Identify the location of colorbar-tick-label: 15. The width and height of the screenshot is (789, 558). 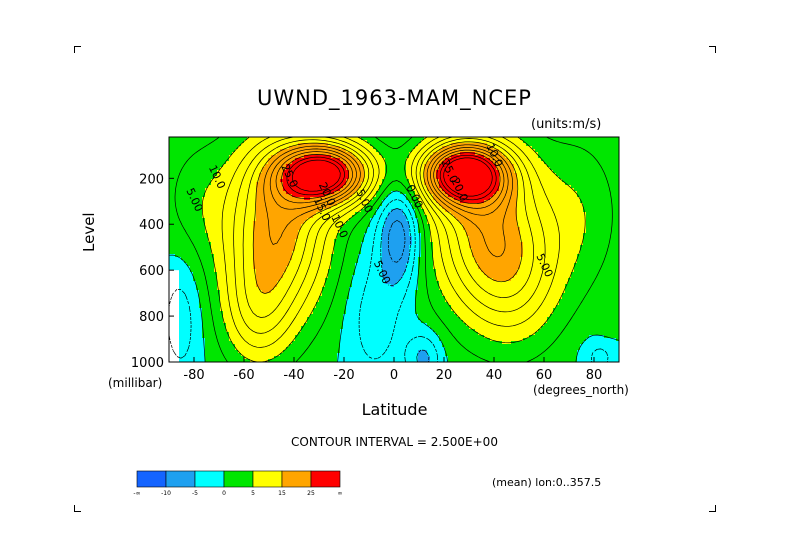
(282, 493).